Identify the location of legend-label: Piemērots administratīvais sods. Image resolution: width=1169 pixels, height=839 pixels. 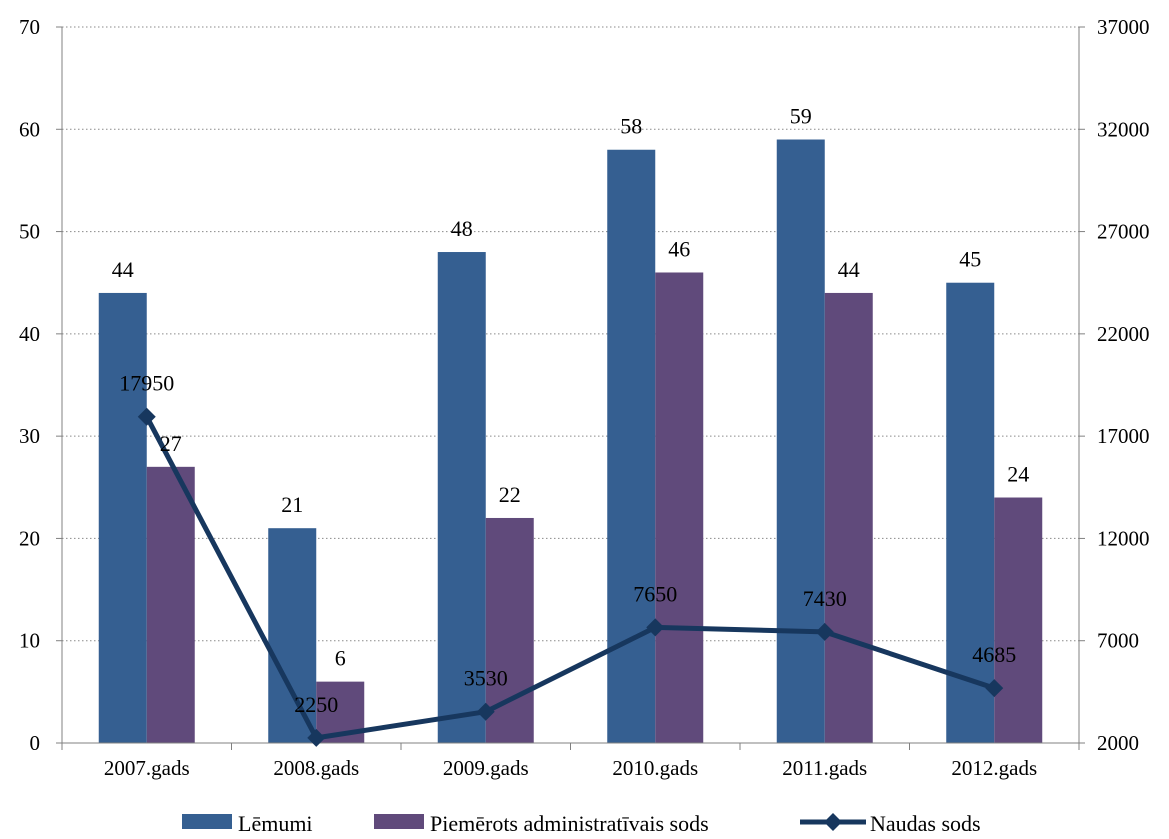
(569, 823).